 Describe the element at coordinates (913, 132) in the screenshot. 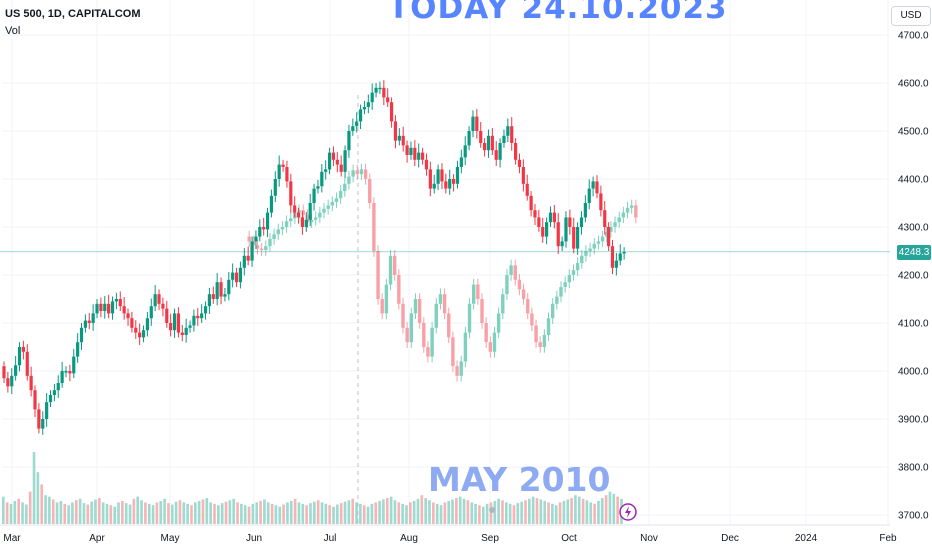

I see `price-tick-label: 4500.0` at that location.